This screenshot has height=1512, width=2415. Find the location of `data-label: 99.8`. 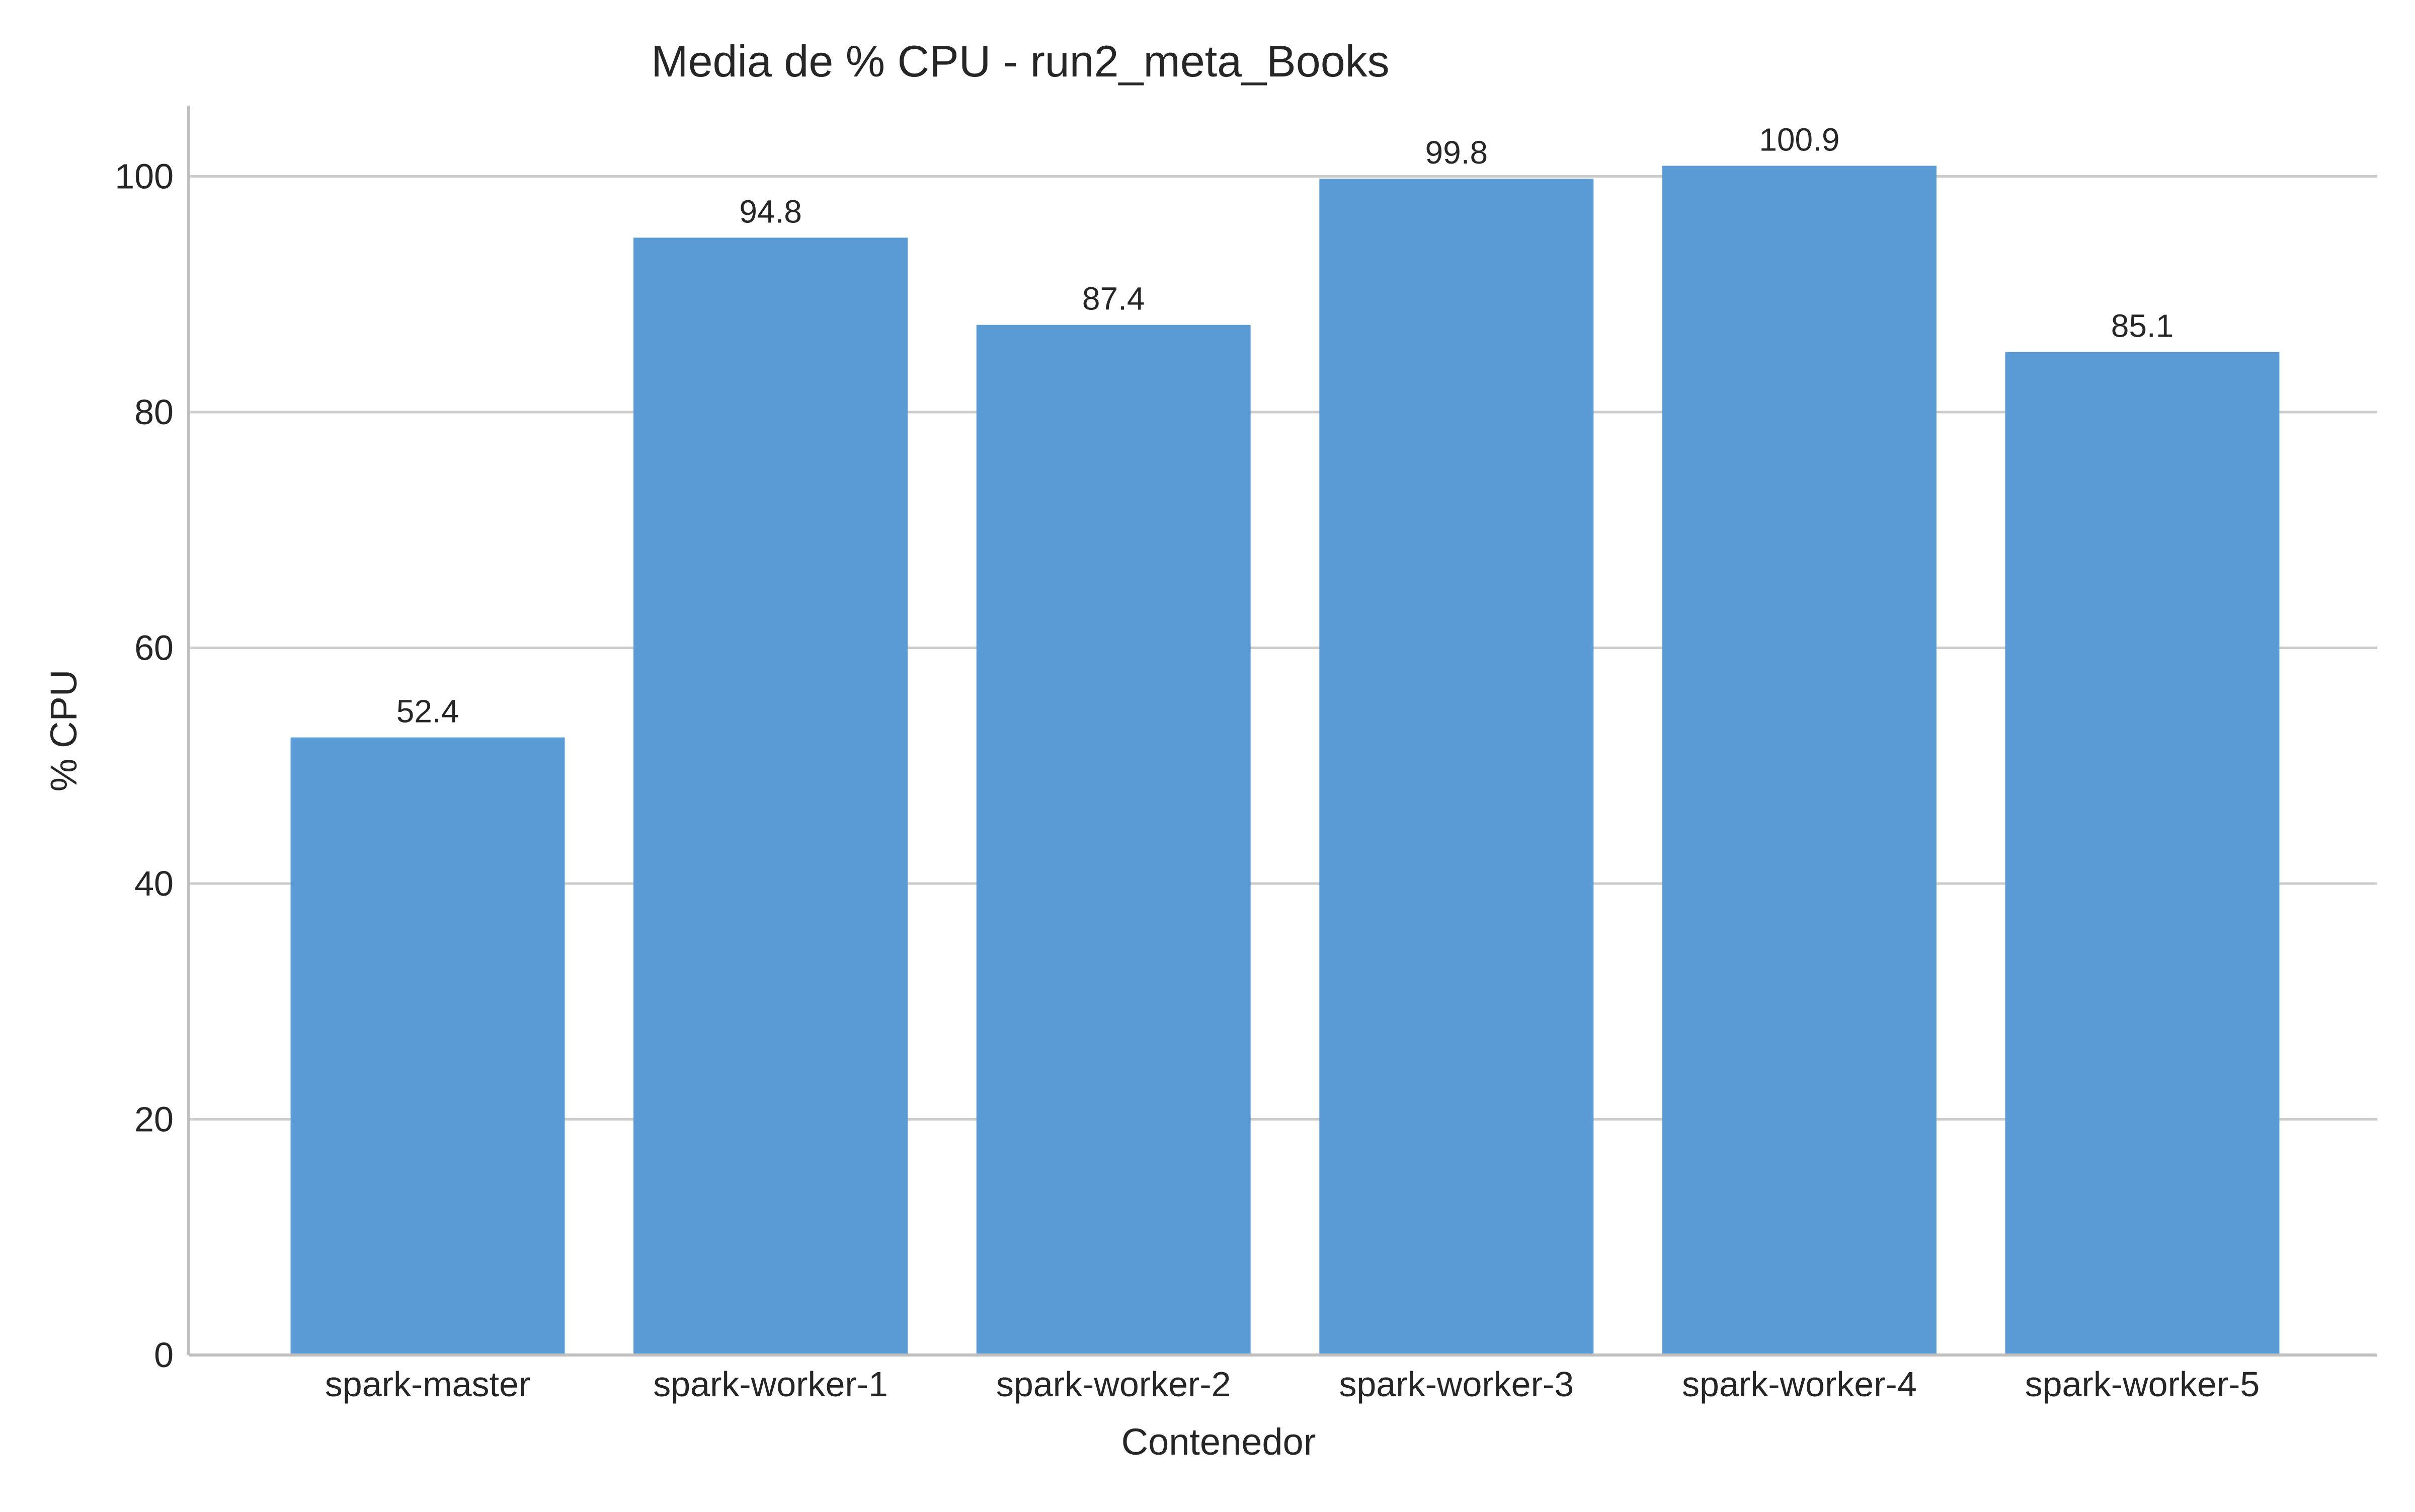

data-label: 99.8 is located at coordinates (1456, 152).